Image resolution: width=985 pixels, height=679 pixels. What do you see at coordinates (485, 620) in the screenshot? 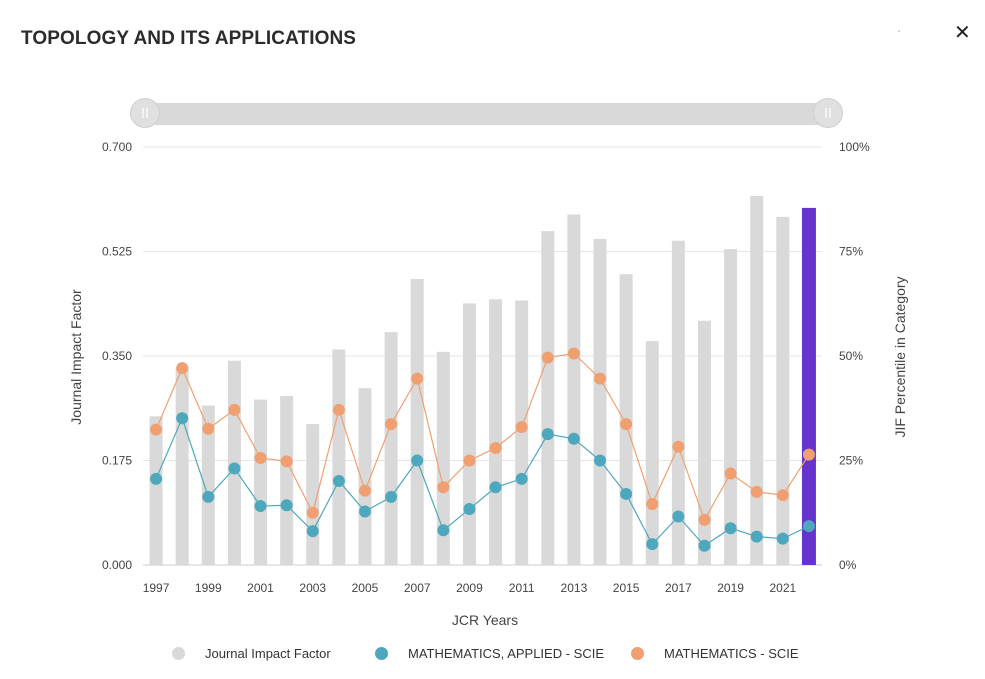
I see `x-axis-title: JCR Years` at bounding box center [485, 620].